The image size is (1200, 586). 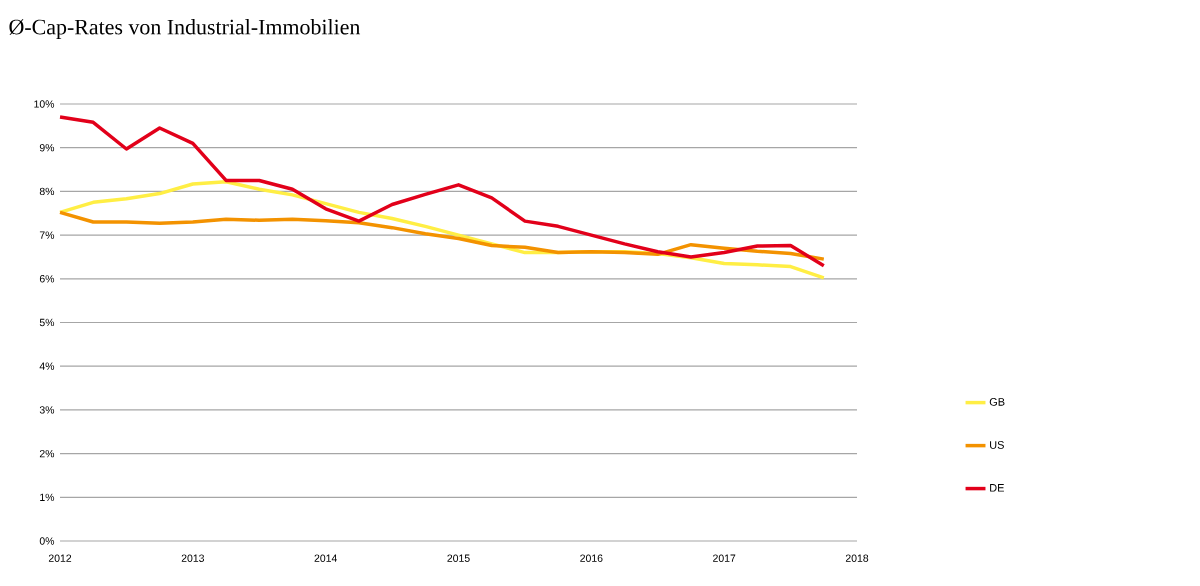 I want to click on y-tick-label: 3%, so click(x=47, y=410).